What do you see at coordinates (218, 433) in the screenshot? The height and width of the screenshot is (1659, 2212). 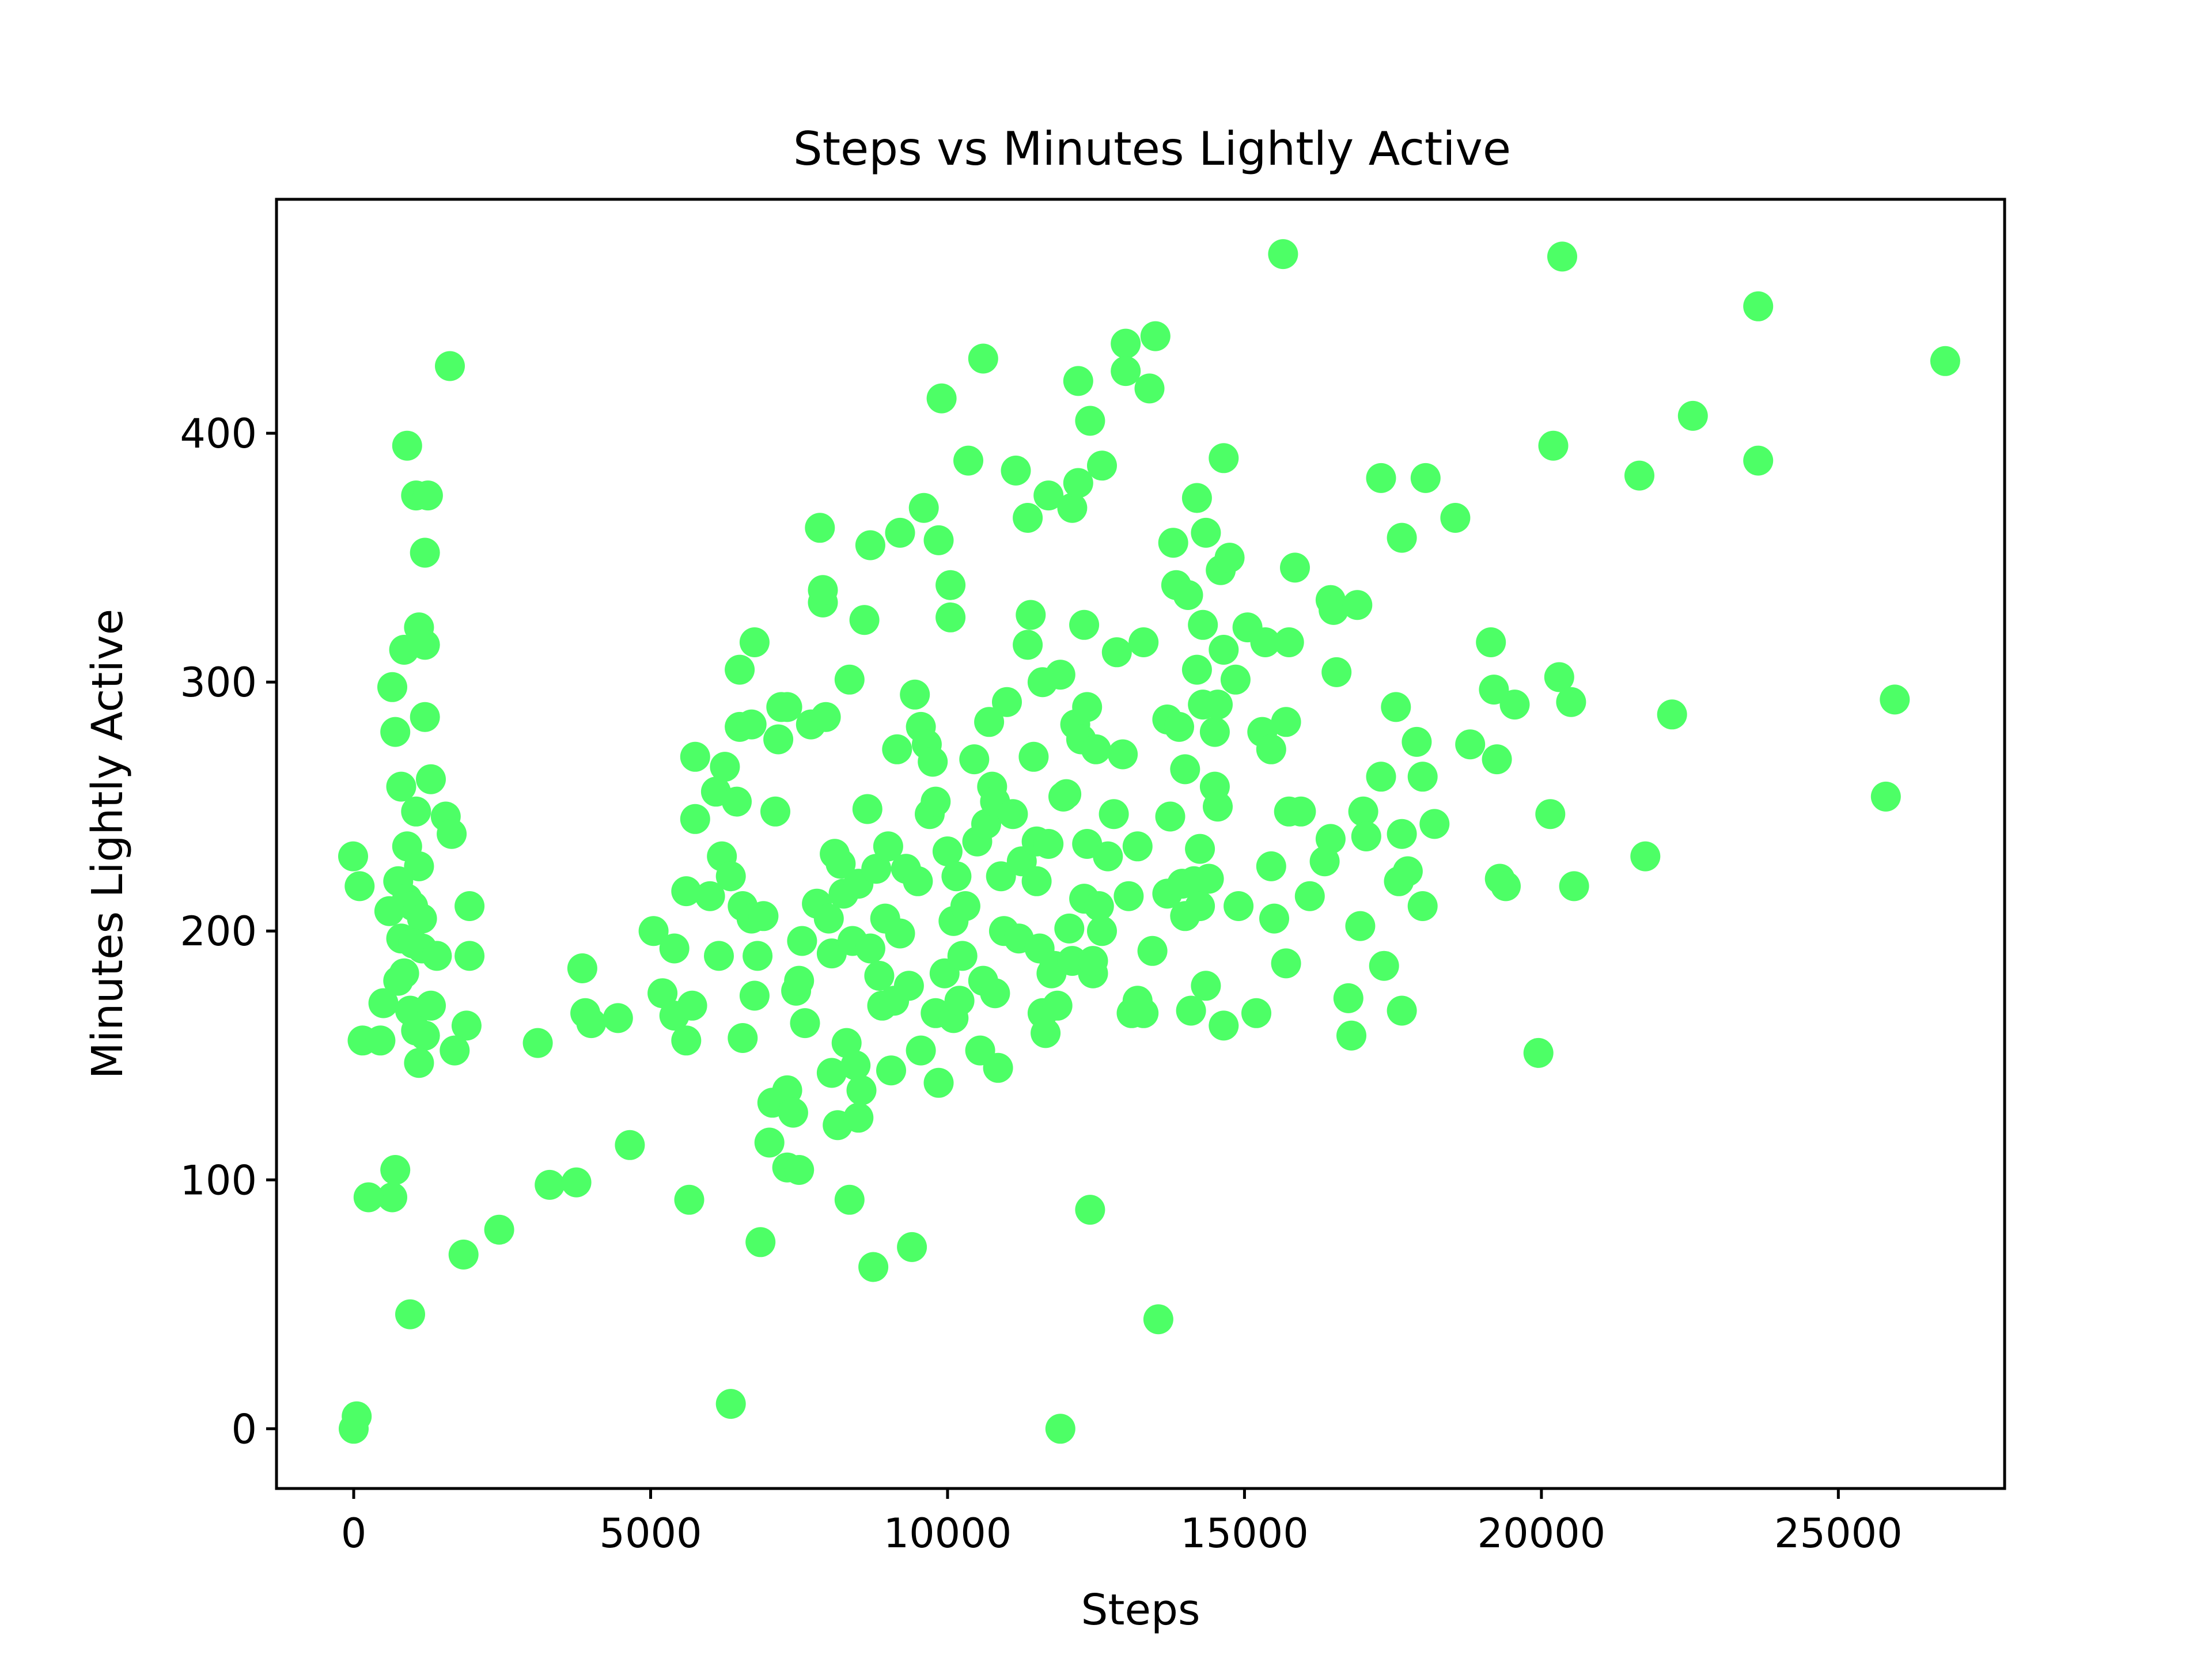 I see `y-tick-label: 400` at bounding box center [218, 433].